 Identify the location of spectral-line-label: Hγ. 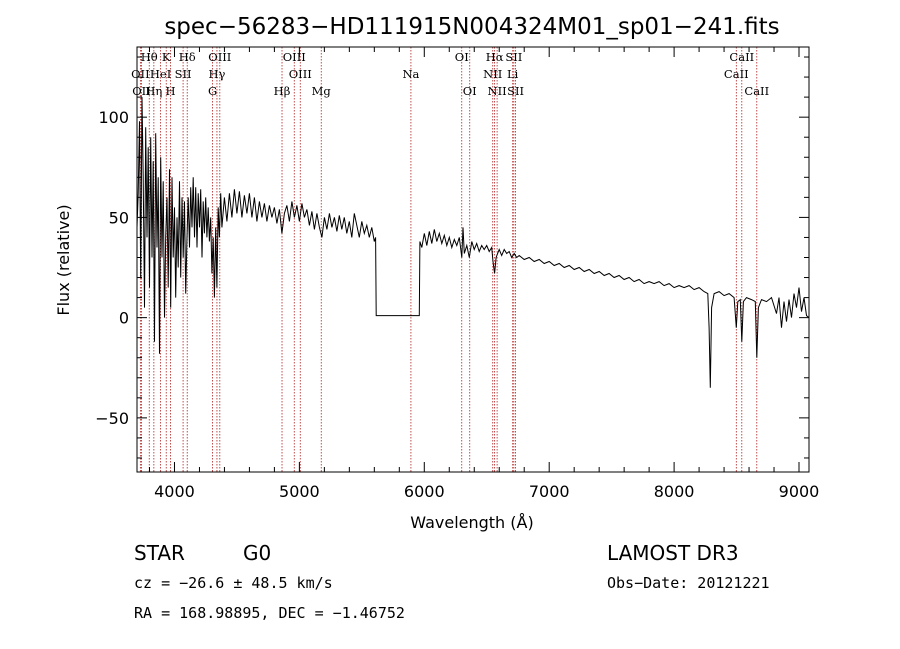
(216, 74).